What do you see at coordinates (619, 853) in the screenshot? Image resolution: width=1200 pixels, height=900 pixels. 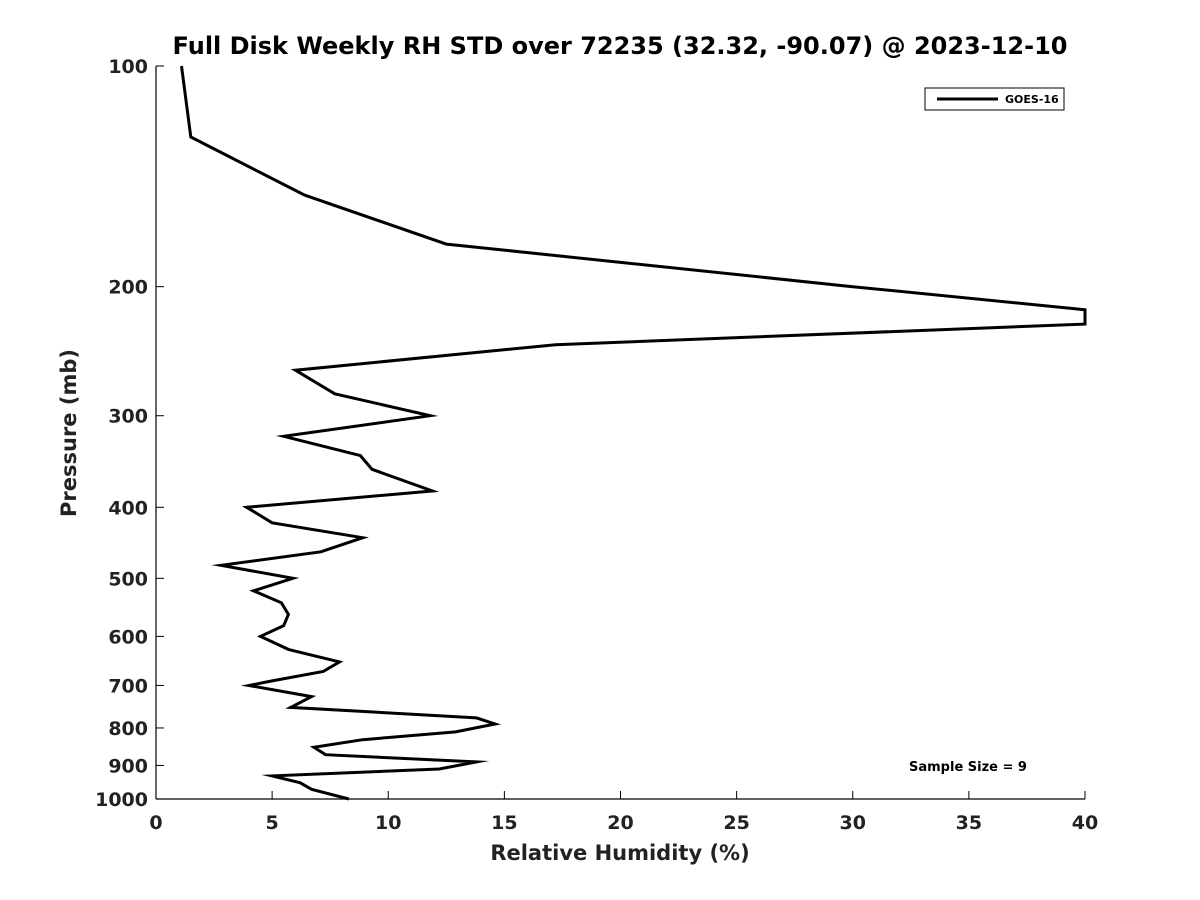 I see `x-axis-label: Relative Humidity (%)` at bounding box center [619, 853].